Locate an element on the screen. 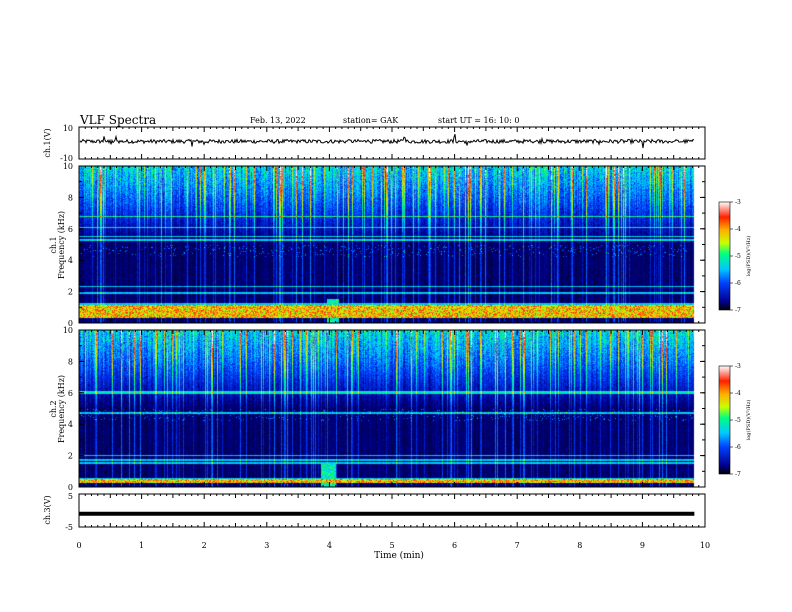  time-axis-label: Time (min) is located at coordinates (399, 555).